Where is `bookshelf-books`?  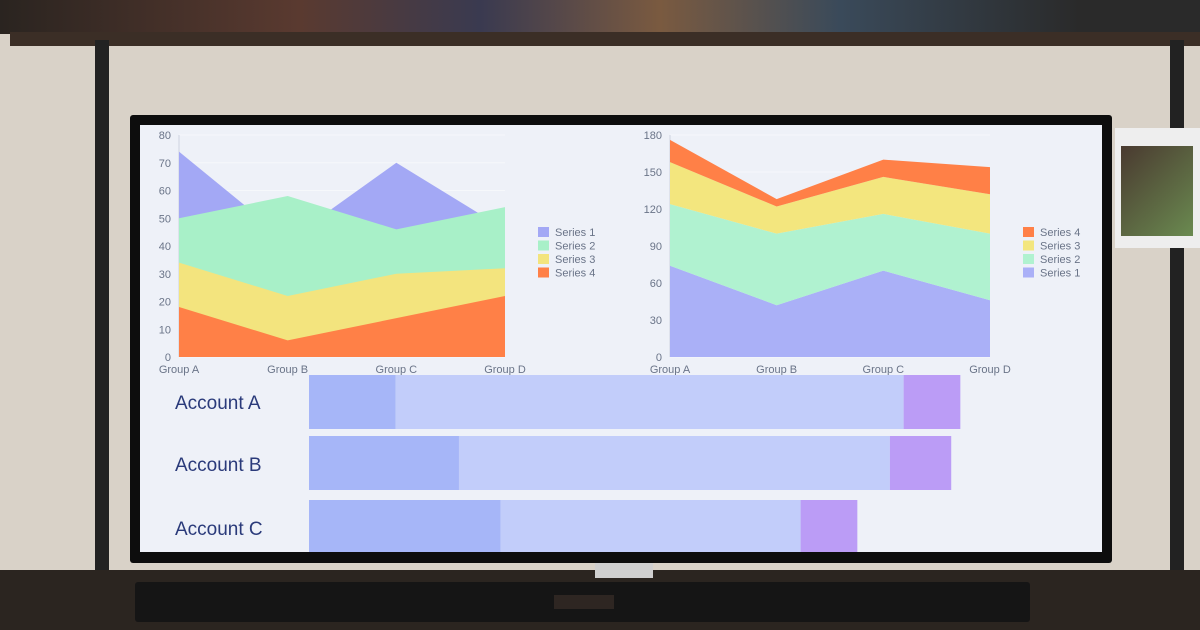
bookshelf-books is located at coordinates (600, 17).